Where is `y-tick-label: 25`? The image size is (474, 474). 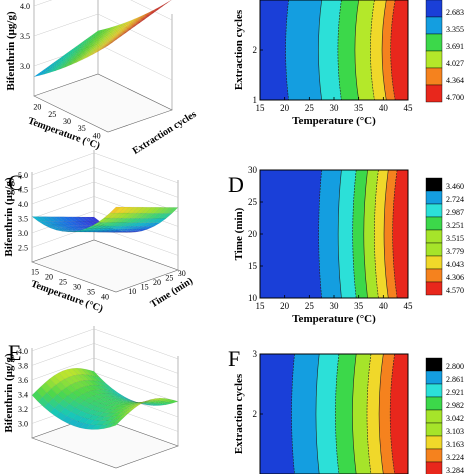
y-tick-label: 25 is located at coordinates (169, 278).